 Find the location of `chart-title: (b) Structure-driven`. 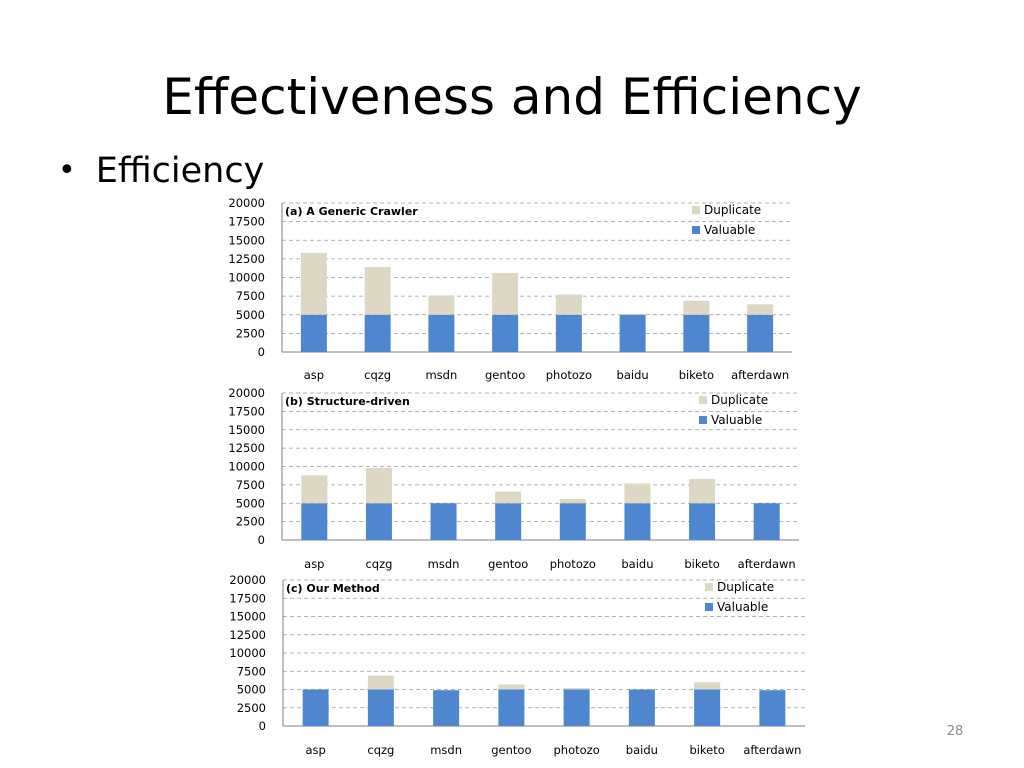

chart-title: (b) Structure-driven is located at coordinates (347, 401).